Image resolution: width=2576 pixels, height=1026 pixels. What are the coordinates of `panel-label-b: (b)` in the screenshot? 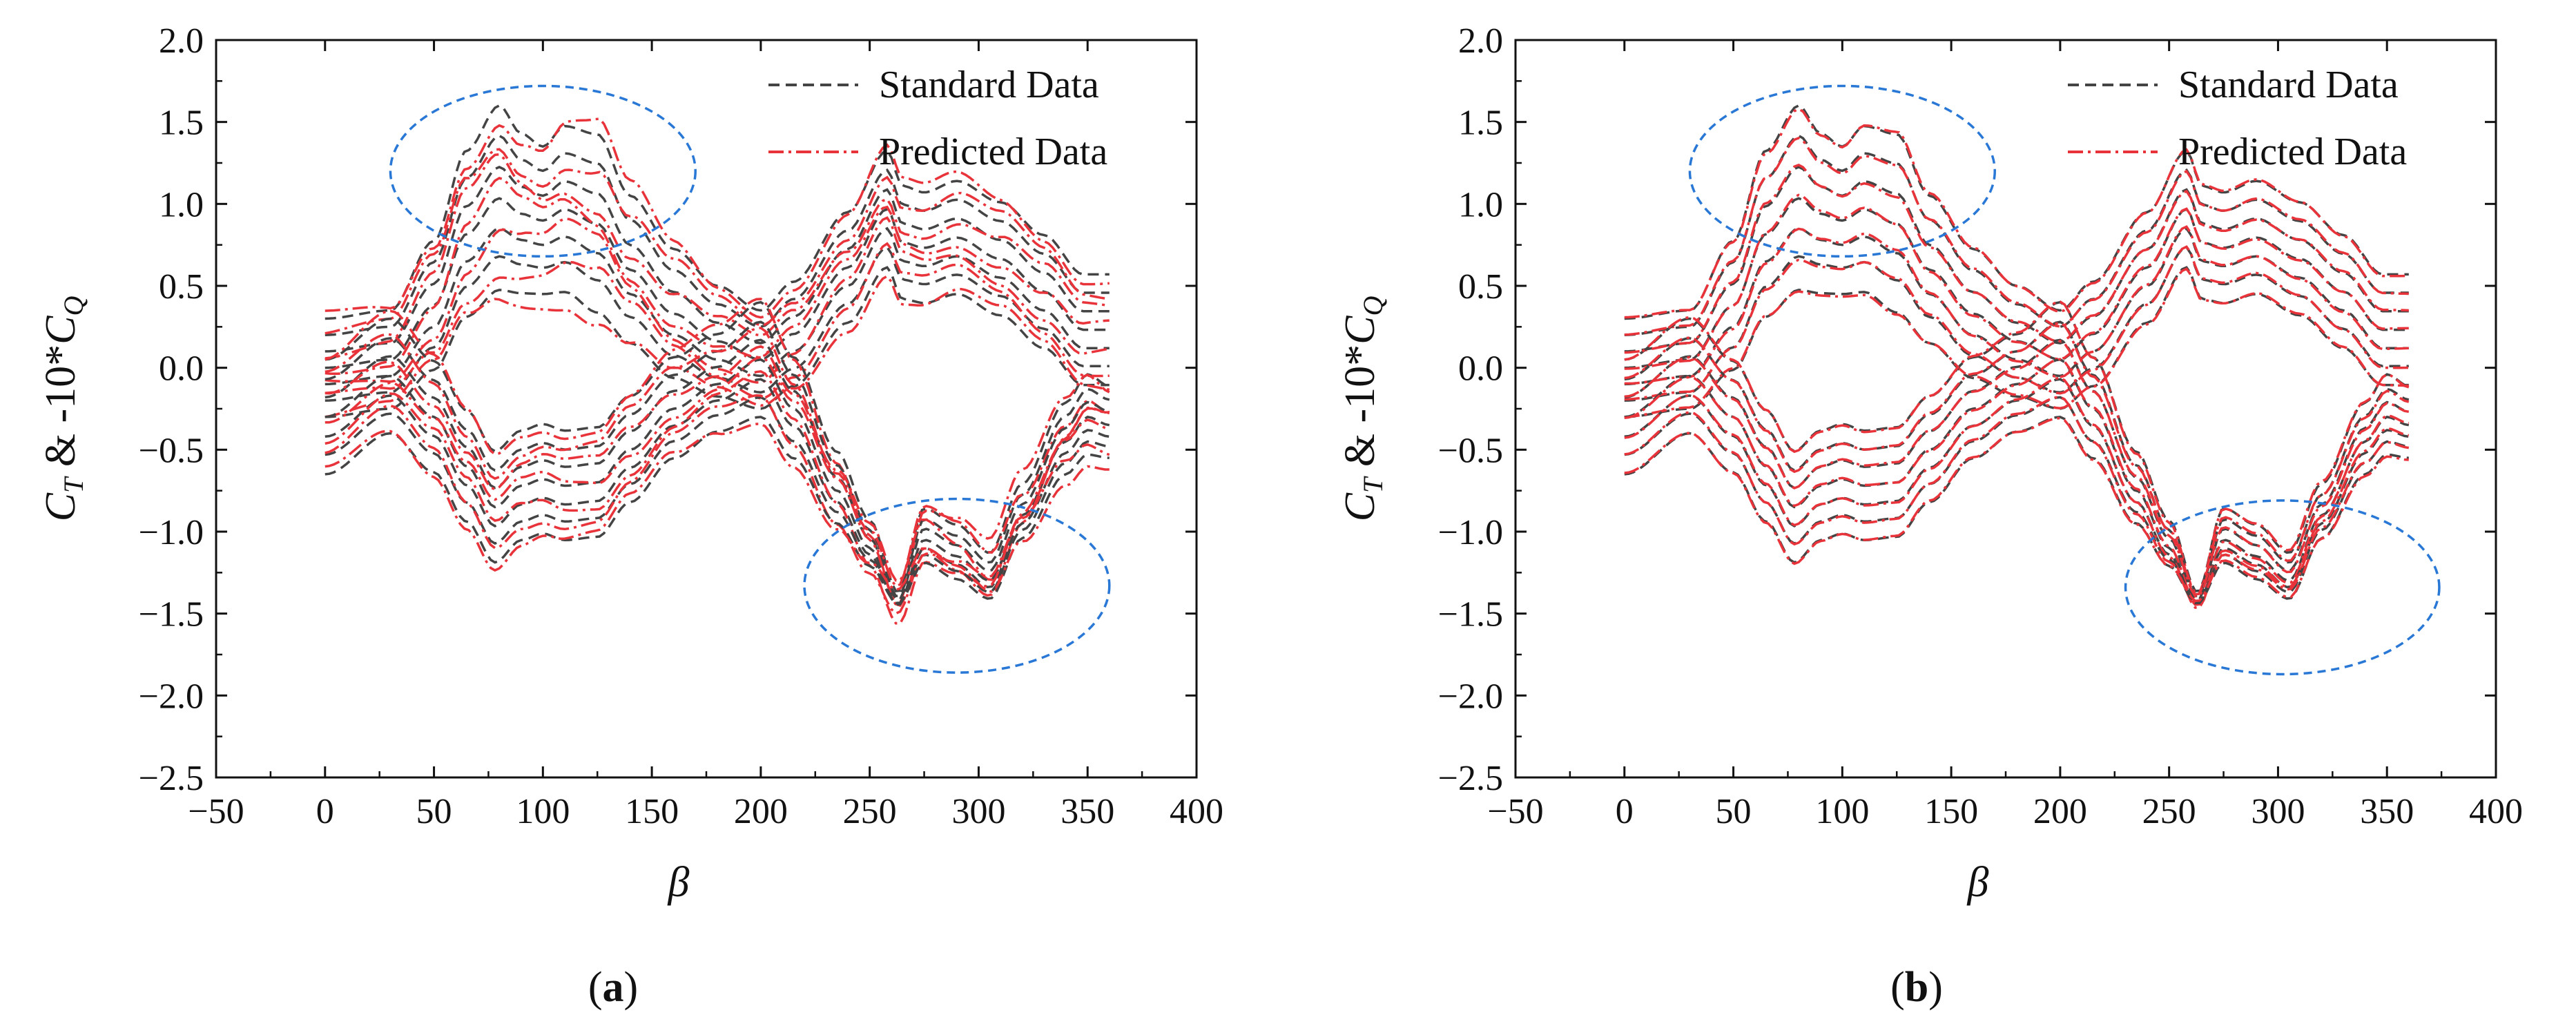 It's located at (1917, 988).